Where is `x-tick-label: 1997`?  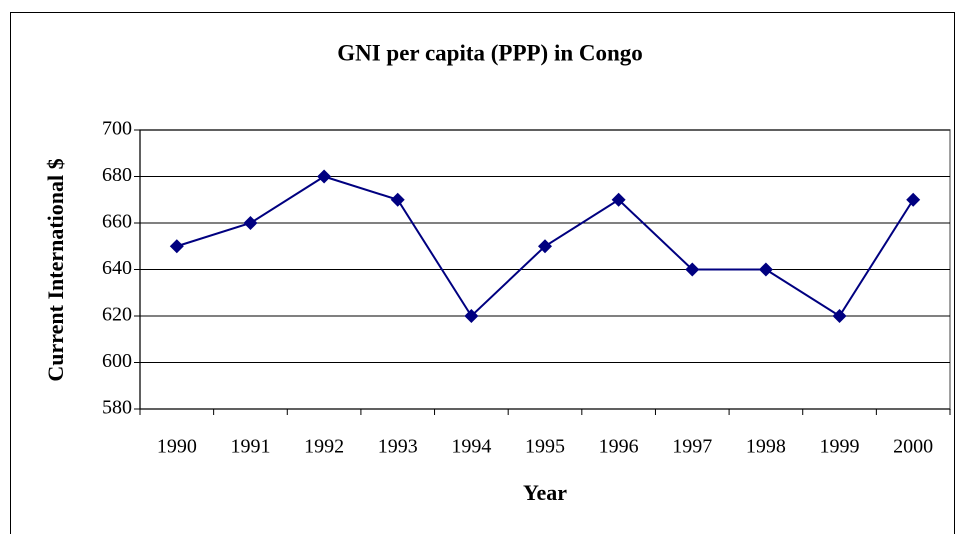
x-tick-label: 1997 is located at coordinates (692, 447).